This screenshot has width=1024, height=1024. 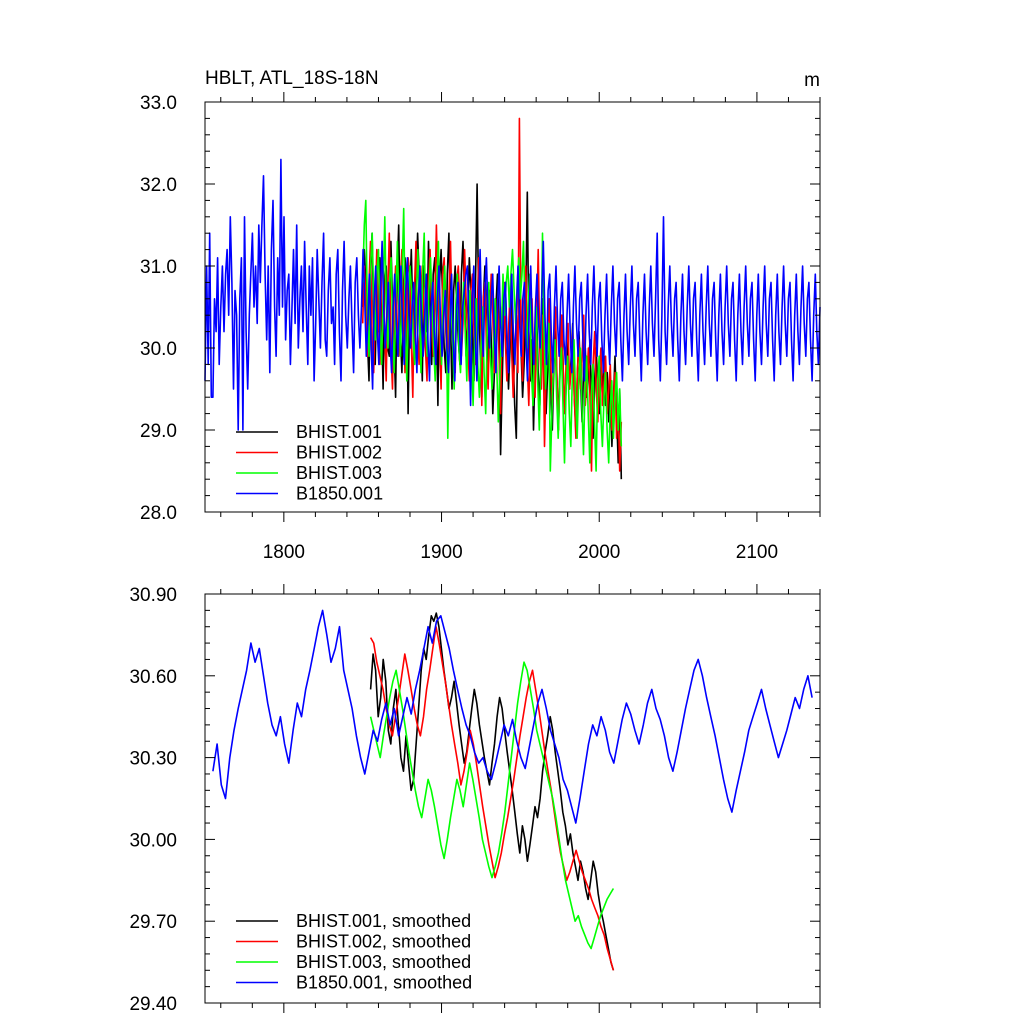 I want to click on x-tick-label: 2000, so click(x=599, y=552).